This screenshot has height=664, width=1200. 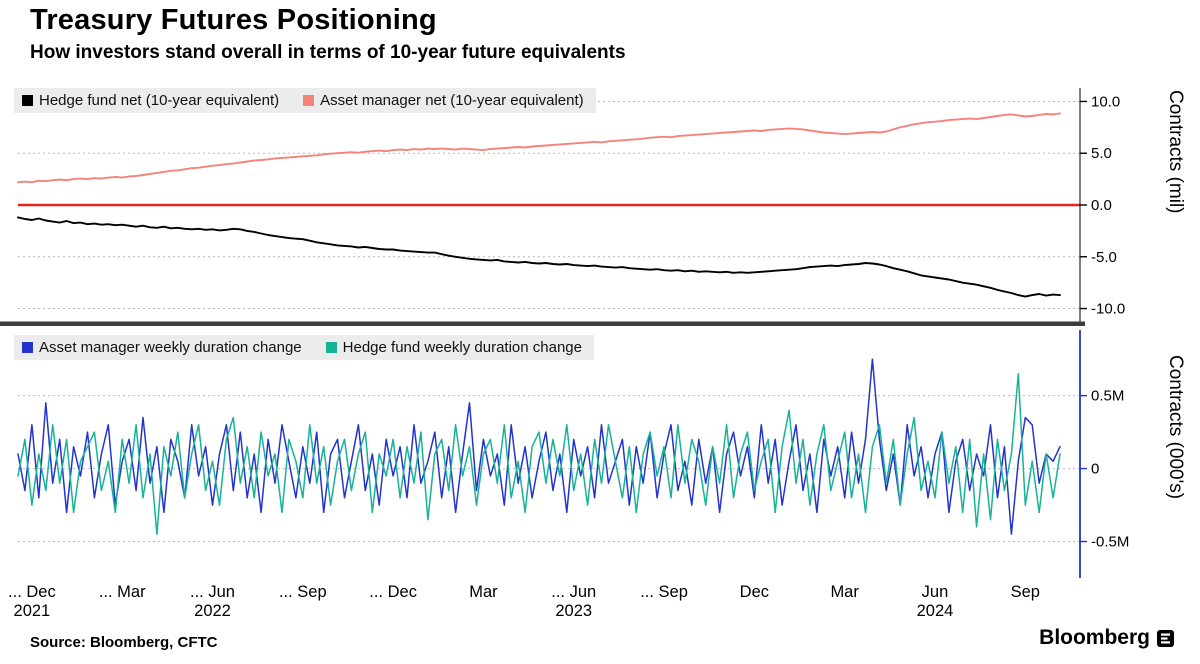 I want to click on page-title: Treasury Futures Positioning, so click(x=233, y=20).